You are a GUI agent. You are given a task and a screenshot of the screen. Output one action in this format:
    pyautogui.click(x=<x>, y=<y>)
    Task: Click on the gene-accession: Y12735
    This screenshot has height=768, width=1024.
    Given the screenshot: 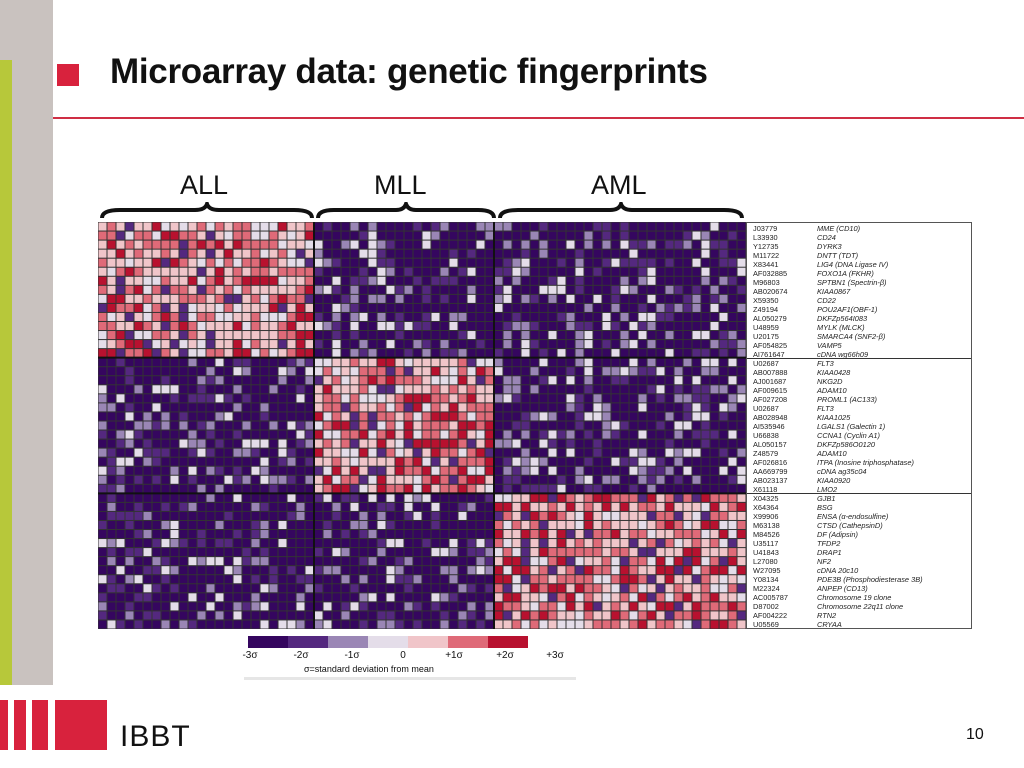 What is the action you would take?
    pyautogui.click(x=766, y=246)
    